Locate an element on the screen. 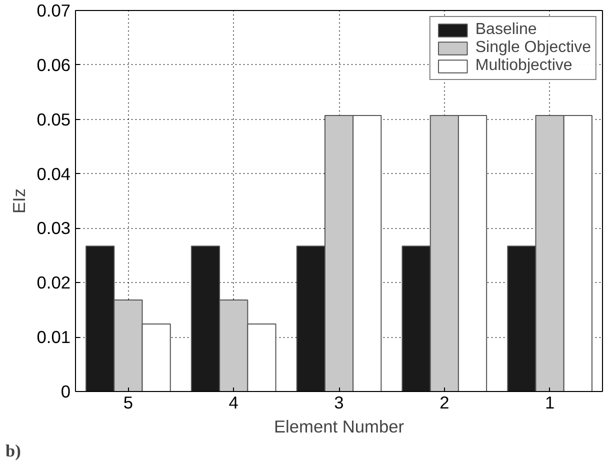 This screenshot has width=612, height=461. y-tick-label: 0.03 is located at coordinates (53, 228).